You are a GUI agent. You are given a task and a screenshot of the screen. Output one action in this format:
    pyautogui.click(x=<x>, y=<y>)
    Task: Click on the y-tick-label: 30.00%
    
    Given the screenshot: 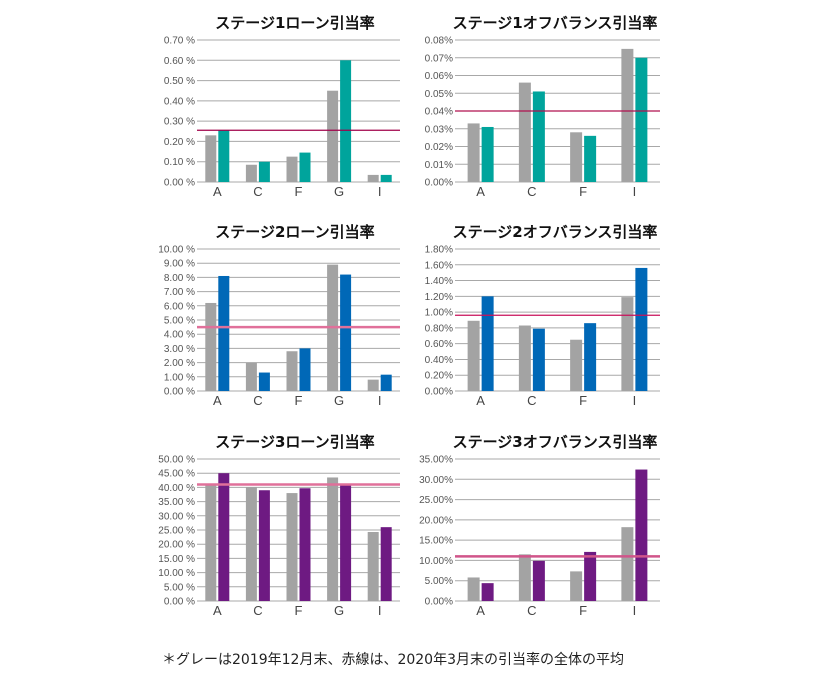 What is the action you would take?
    pyautogui.click(x=436, y=480)
    